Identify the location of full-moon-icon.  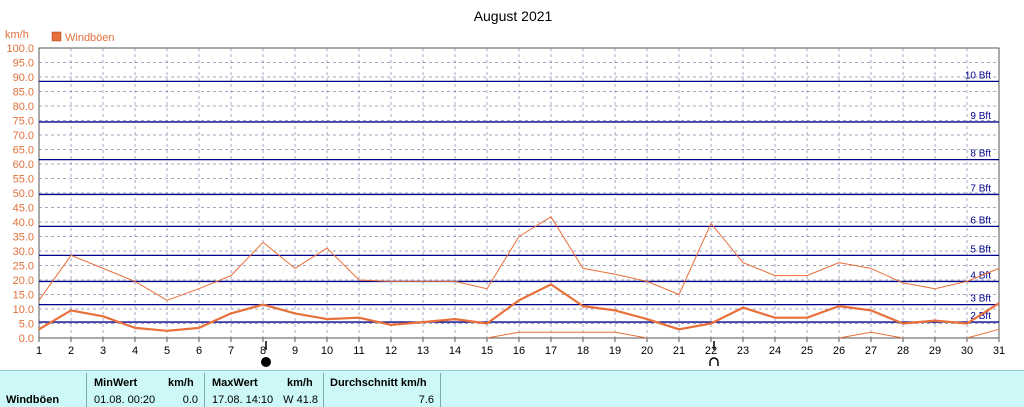
(714, 361).